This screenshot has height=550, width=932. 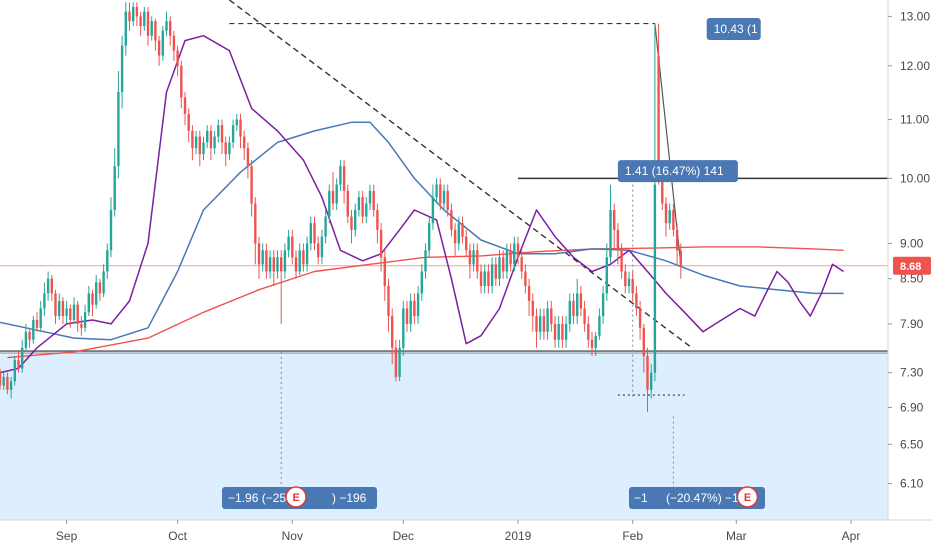 What do you see at coordinates (674, 171) in the screenshot?
I see `measure-box-feb-text: 1.41 (16.47%) 141` at bounding box center [674, 171].